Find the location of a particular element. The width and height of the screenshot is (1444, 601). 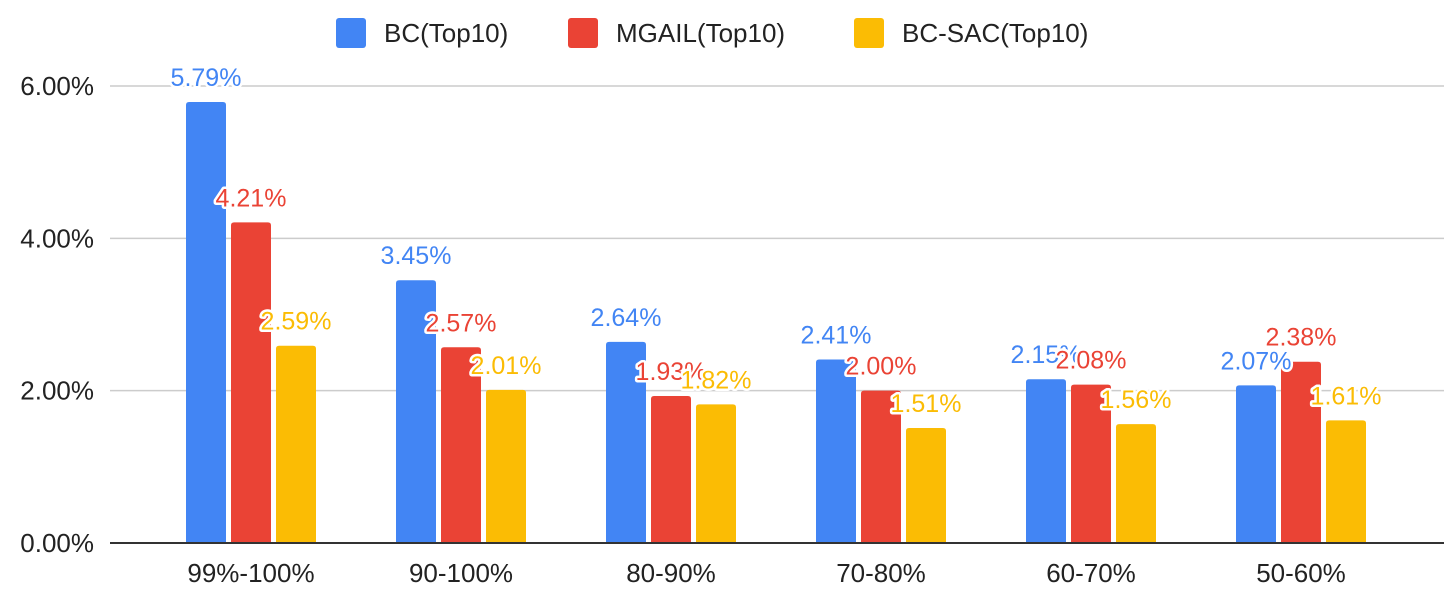

data-label: 4.21% is located at coordinates (251, 198).